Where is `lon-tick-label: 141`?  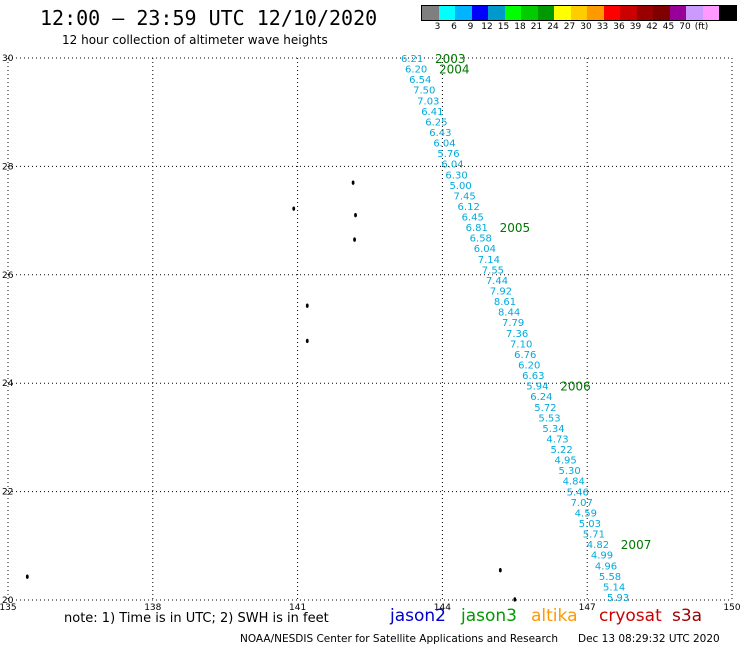 lon-tick-label: 141 is located at coordinates (297, 608).